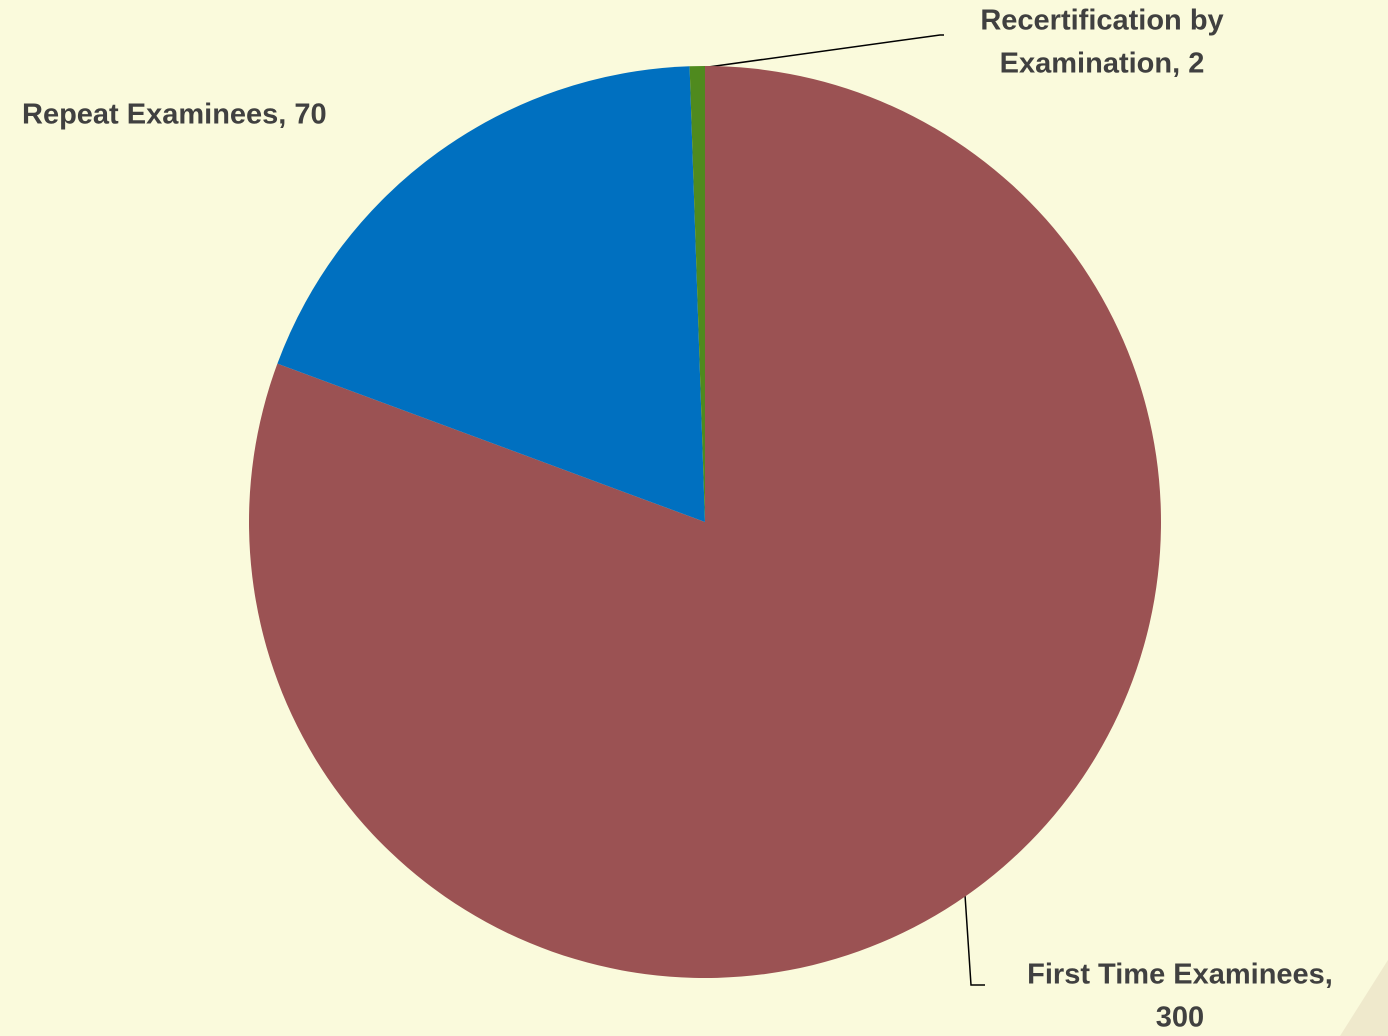 The image size is (1388, 1036). What do you see at coordinates (1364, 998) in the screenshot?
I see `corner-decoration` at bounding box center [1364, 998].